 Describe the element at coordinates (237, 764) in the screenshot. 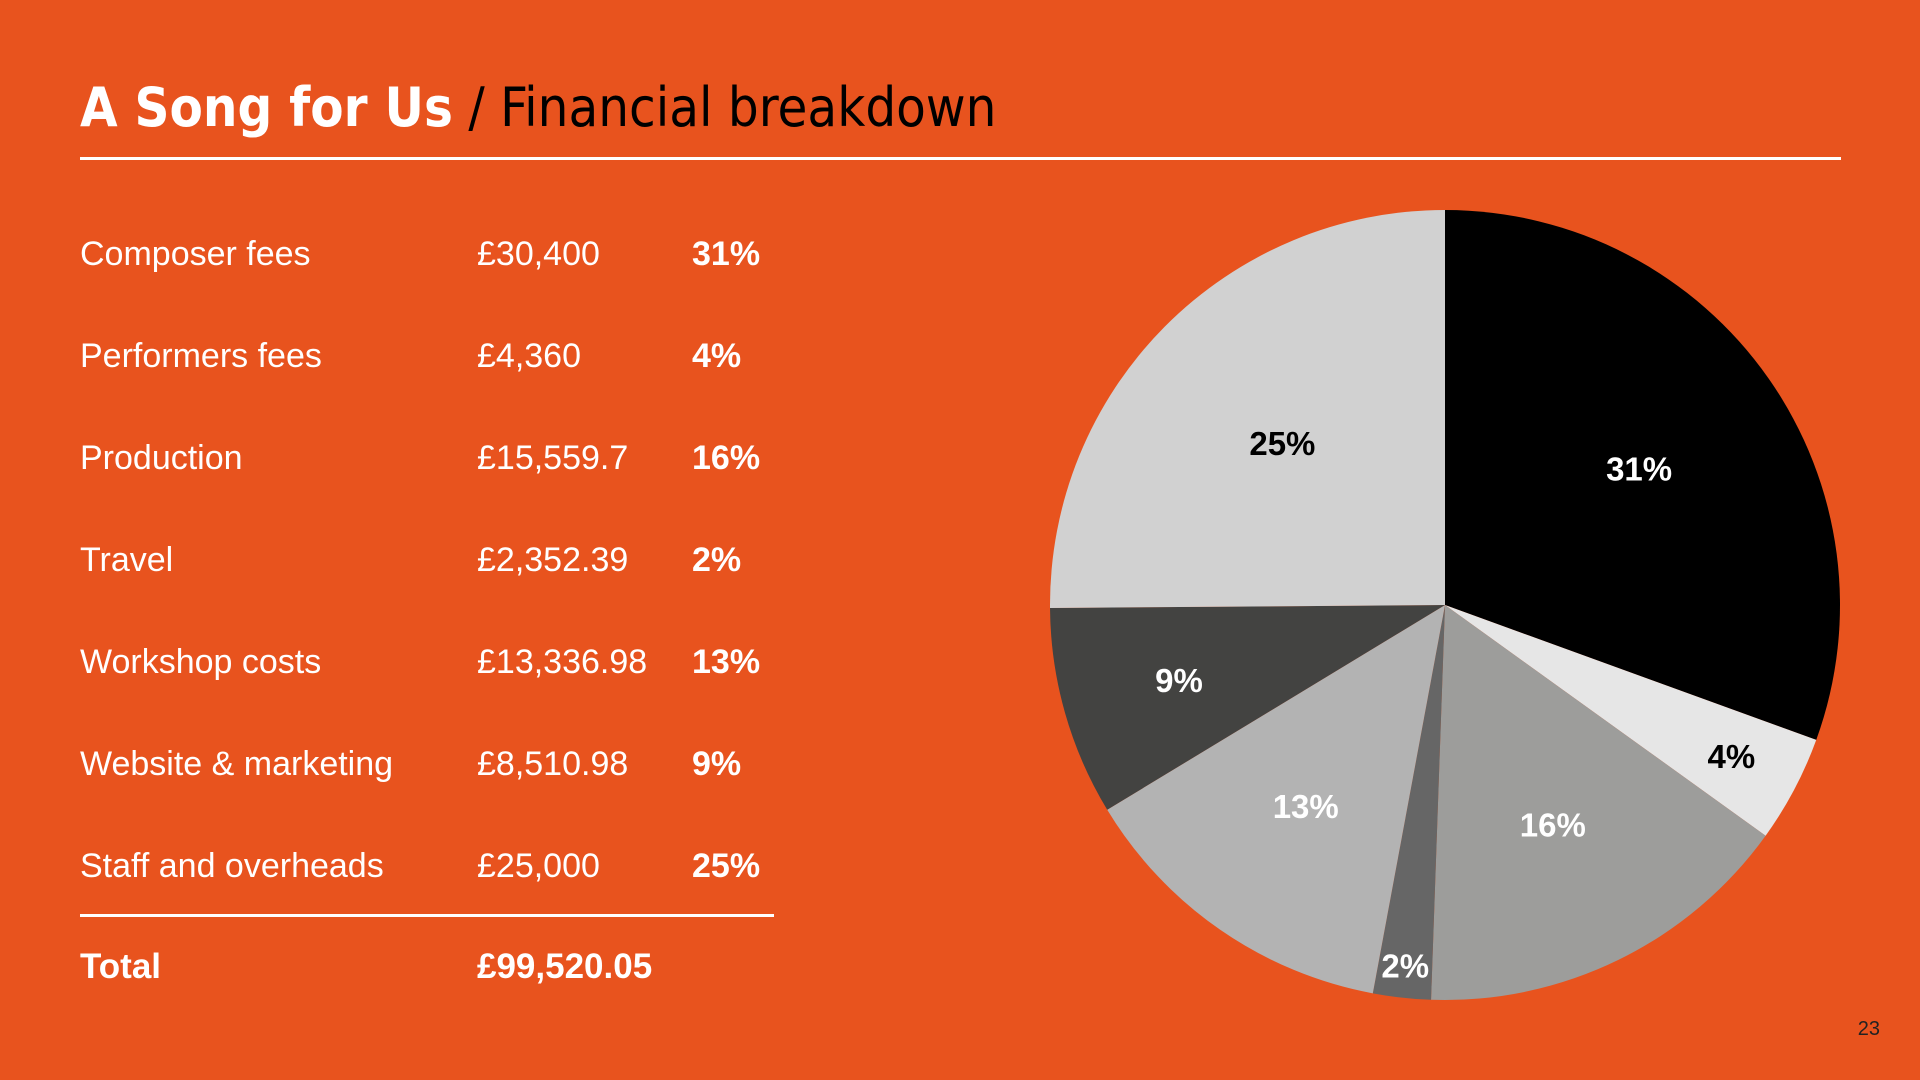

I see `row-label: Website & marketing` at that location.